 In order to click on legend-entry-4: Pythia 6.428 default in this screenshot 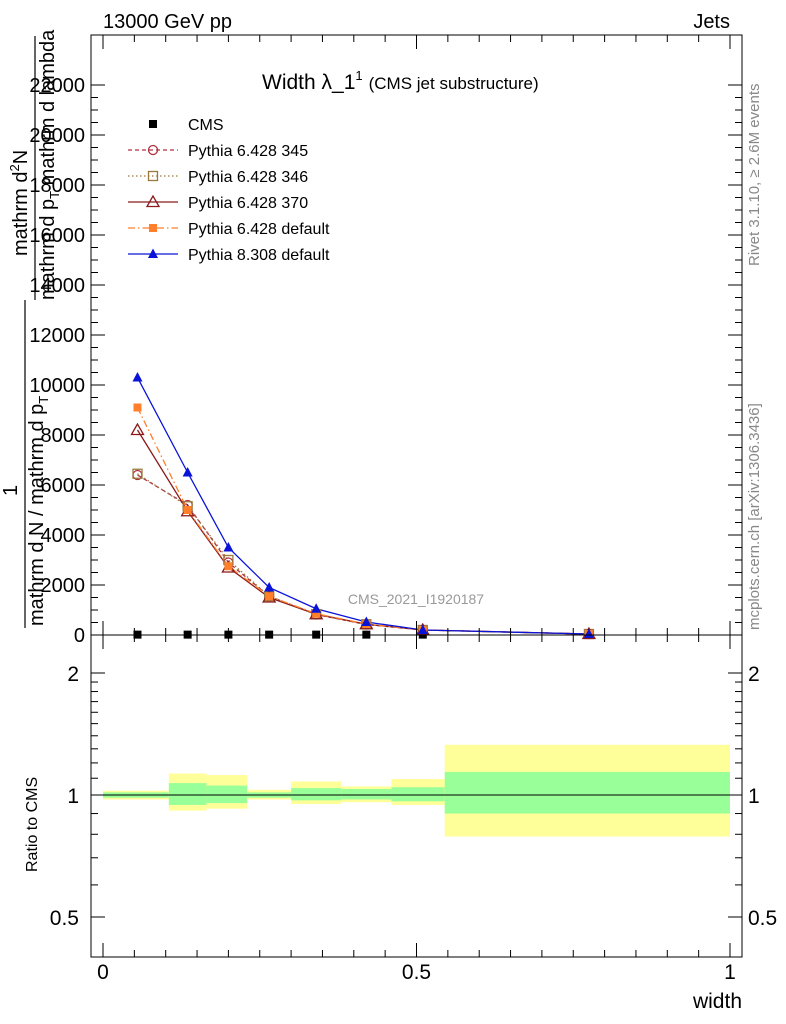, I will do `click(229, 229)`.